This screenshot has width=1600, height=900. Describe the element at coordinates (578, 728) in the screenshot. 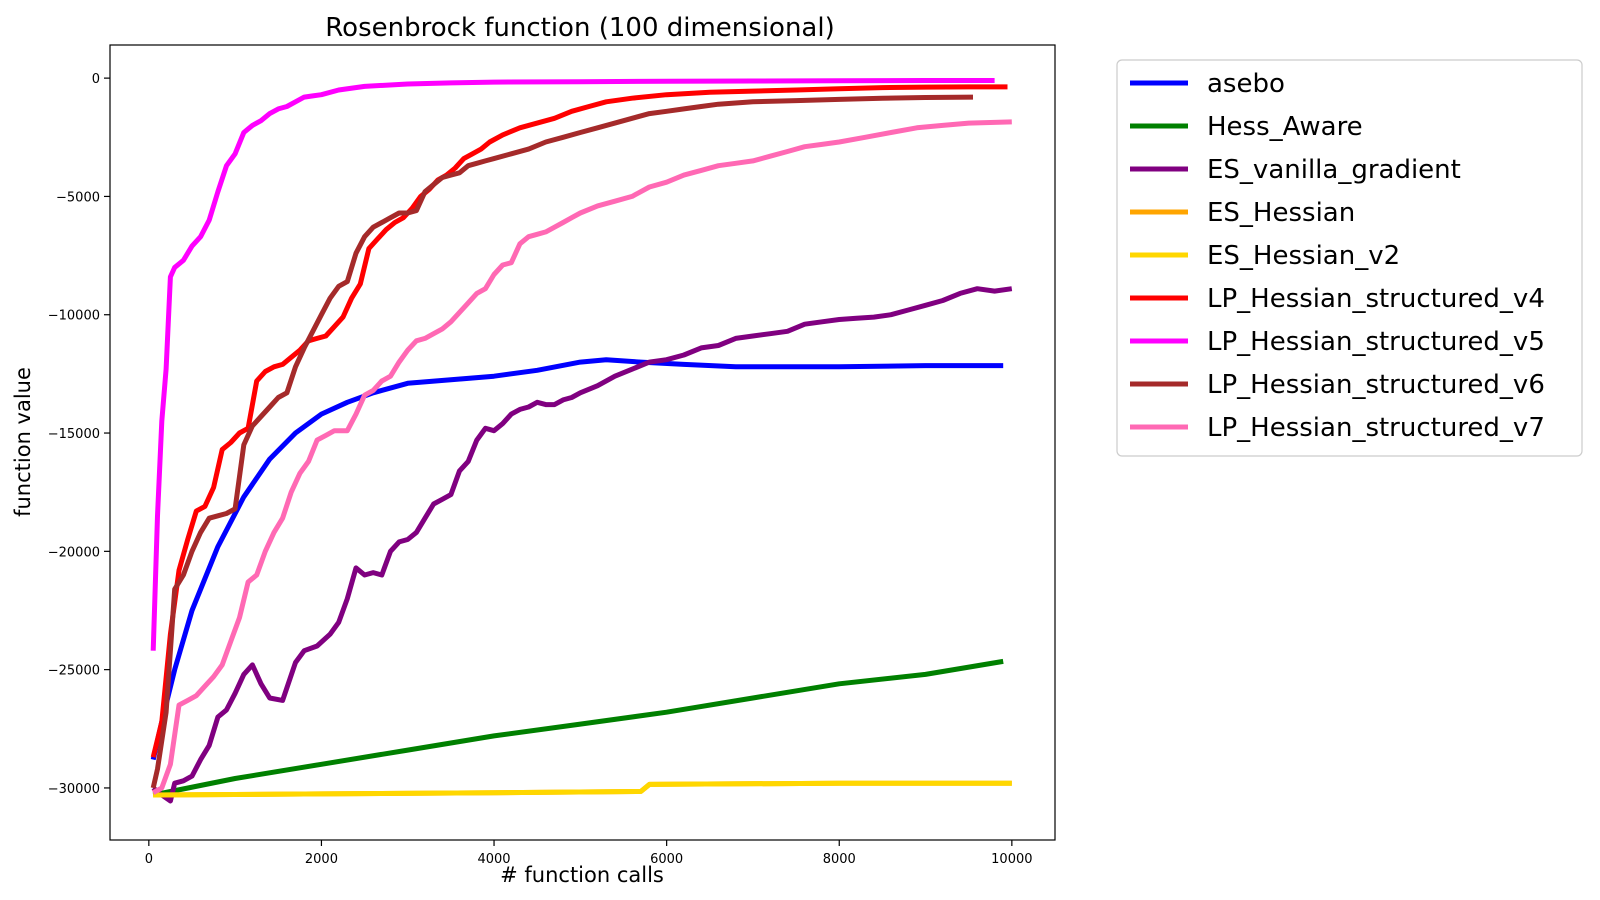

I see `series-line-hess-aware` at that location.